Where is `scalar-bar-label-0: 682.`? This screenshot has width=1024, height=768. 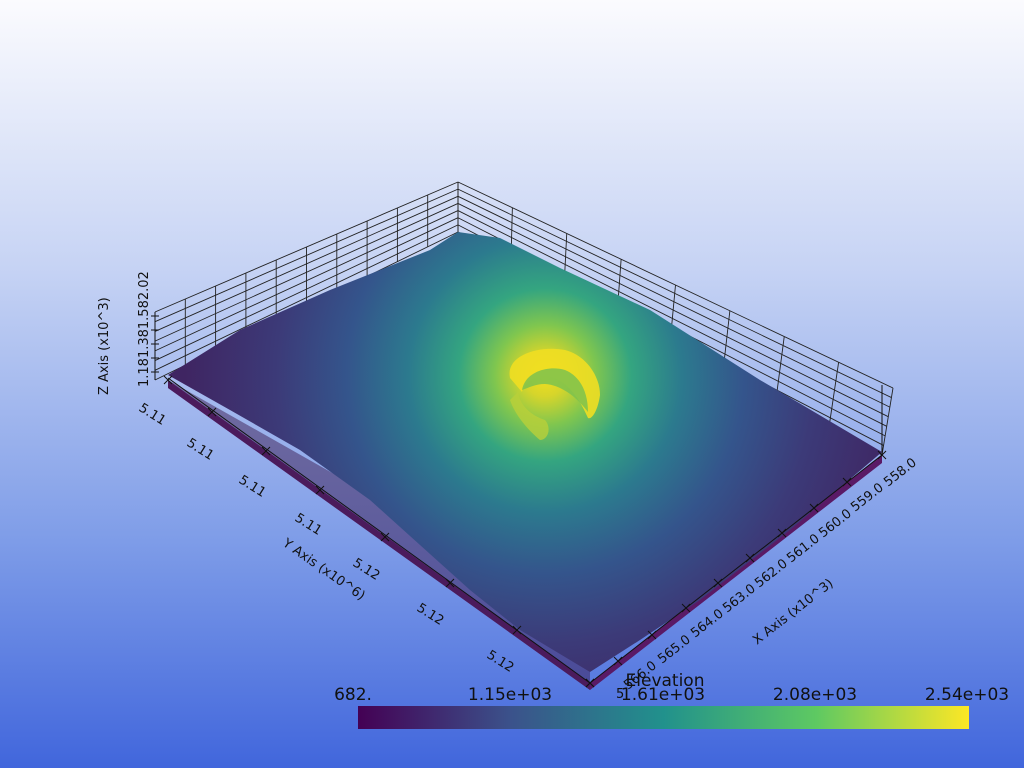
scalar-bar-label-0: 682. is located at coordinates (353, 695).